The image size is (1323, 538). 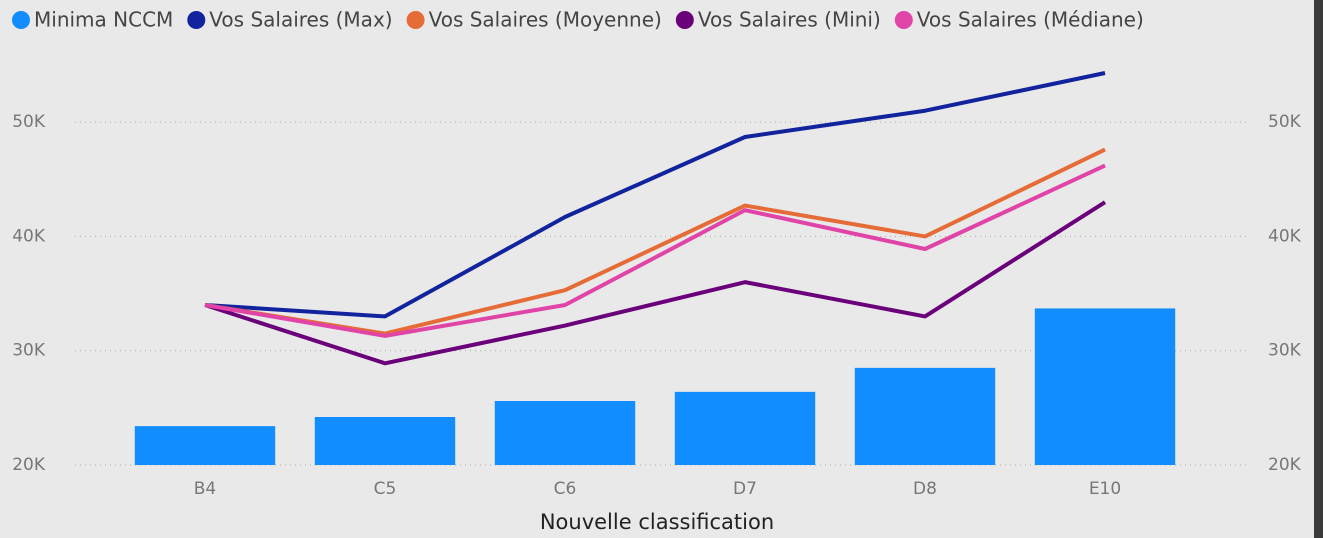 What do you see at coordinates (1030, 20) in the screenshot?
I see `legend-label: Vos Salaires (Médiane)` at bounding box center [1030, 20].